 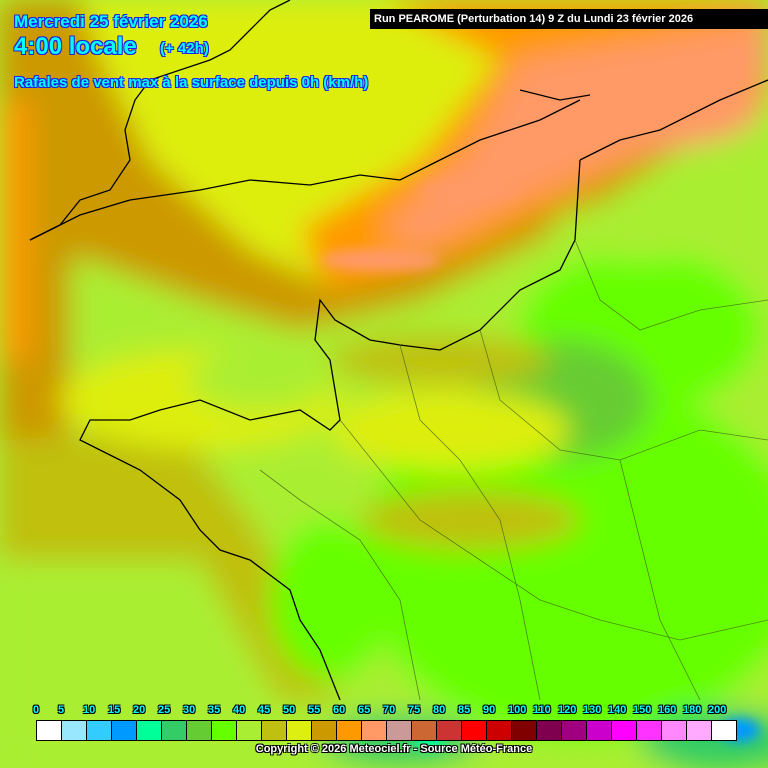 I want to click on legend-label: 30, so click(x=189, y=710).